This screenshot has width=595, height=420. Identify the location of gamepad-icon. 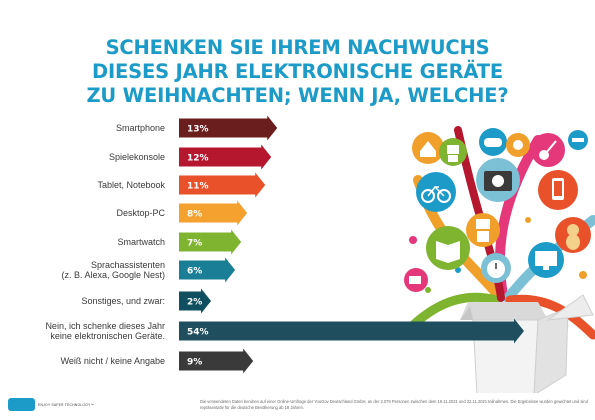
(493, 142).